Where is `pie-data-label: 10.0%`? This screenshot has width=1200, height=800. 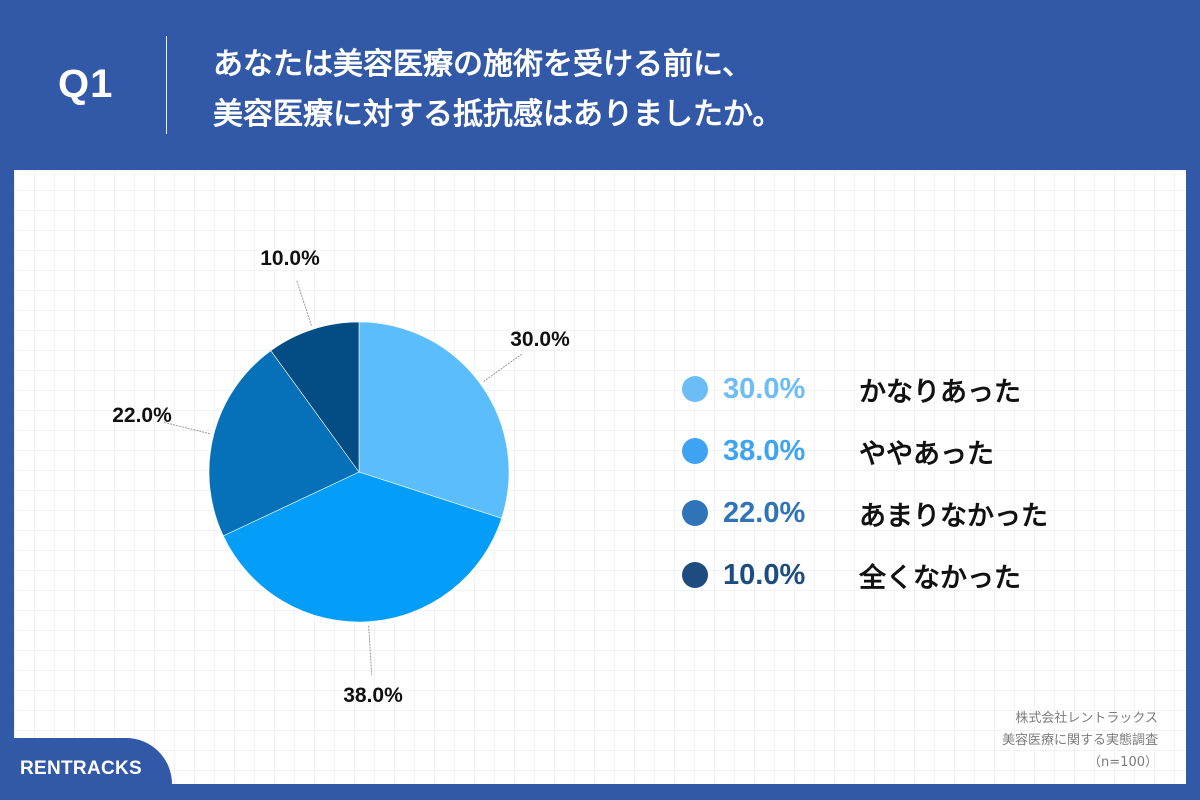
pie-data-label: 10.0% is located at coordinates (290, 258).